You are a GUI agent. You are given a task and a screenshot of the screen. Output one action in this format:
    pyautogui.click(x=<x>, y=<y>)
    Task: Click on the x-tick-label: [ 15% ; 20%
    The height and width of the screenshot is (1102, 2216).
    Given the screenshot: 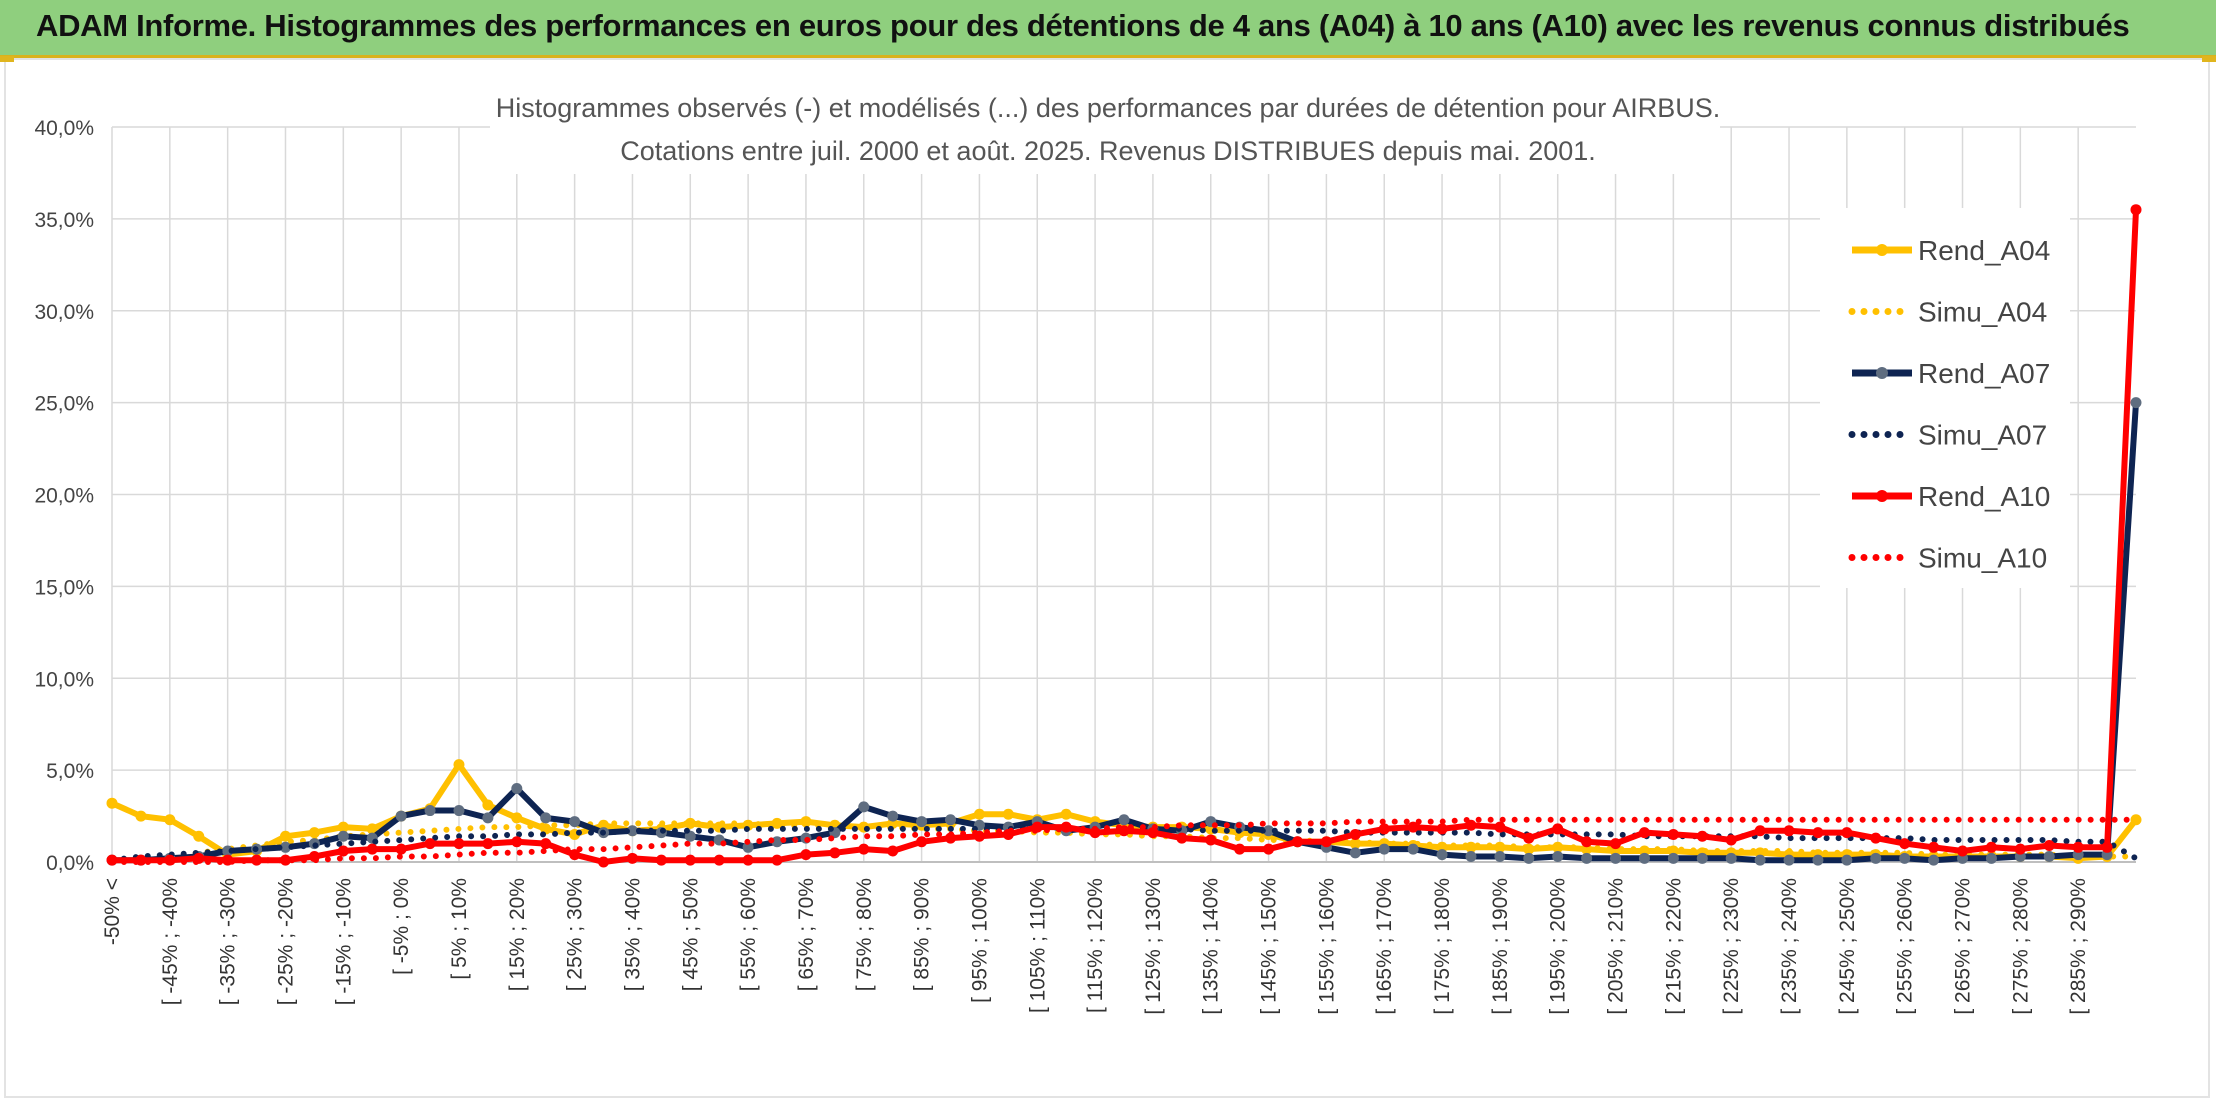 What is the action you would take?
    pyautogui.click(x=517, y=934)
    